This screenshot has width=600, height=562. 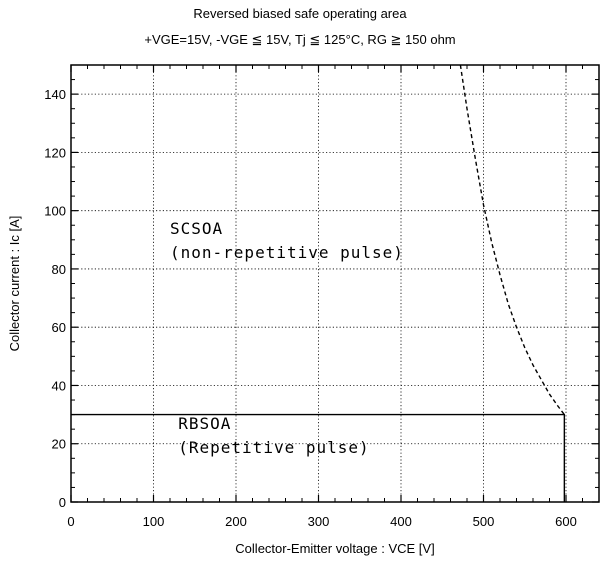 What do you see at coordinates (236, 521) in the screenshot?
I see `x-tick-label: 200` at bounding box center [236, 521].